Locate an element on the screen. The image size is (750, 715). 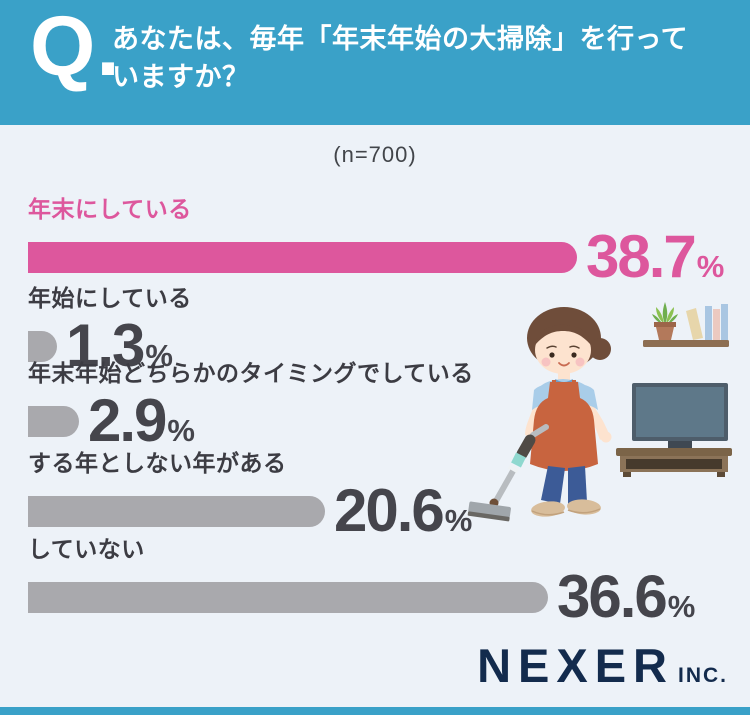
bar-label: する年としない年がある is located at coordinates (157, 463).